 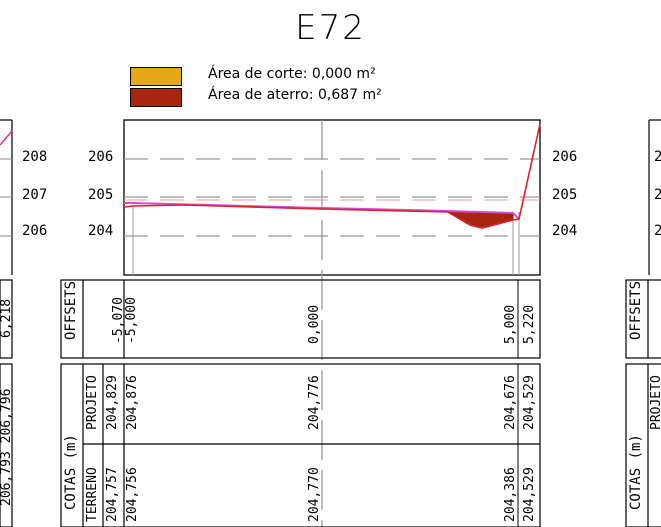 I want to click on left-cotas-value: 206,793 206,796, so click(x=7, y=447).